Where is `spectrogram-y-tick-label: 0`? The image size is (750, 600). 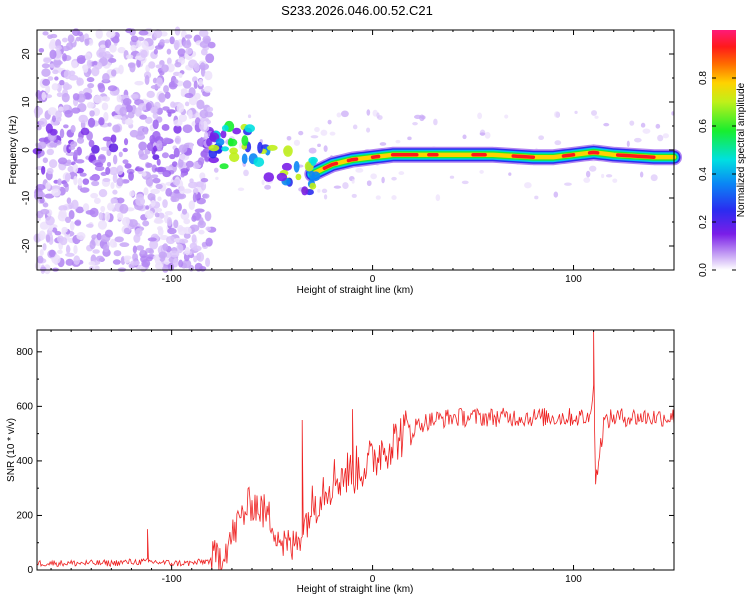
spectrogram-y-tick-label: 0 is located at coordinates (26, 150).